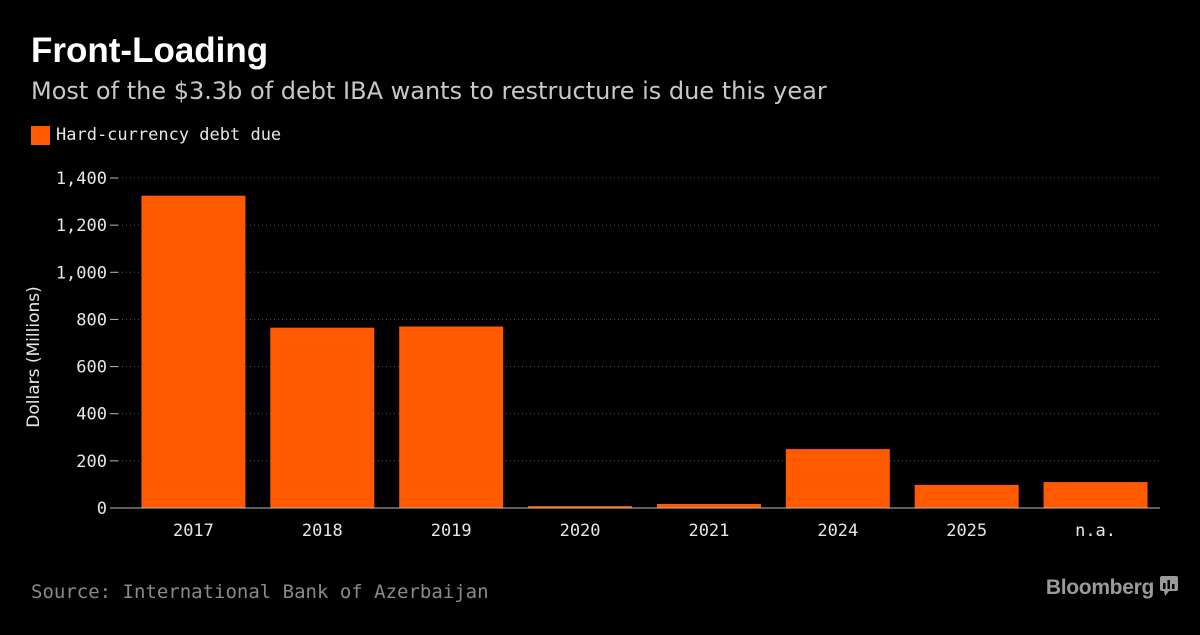 This screenshot has width=1200, height=635. Describe the element at coordinates (966, 531) in the screenshot. I see `x-tick-label: 2025` at that location.